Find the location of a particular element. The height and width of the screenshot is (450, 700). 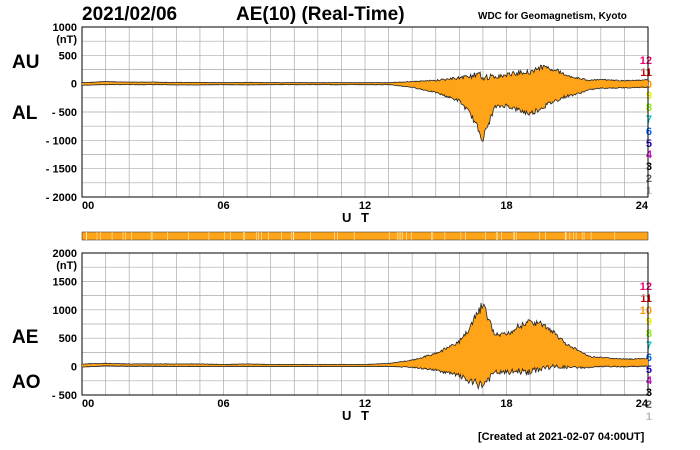

station-hour-10: 10 is located at coordinates (645, 310).